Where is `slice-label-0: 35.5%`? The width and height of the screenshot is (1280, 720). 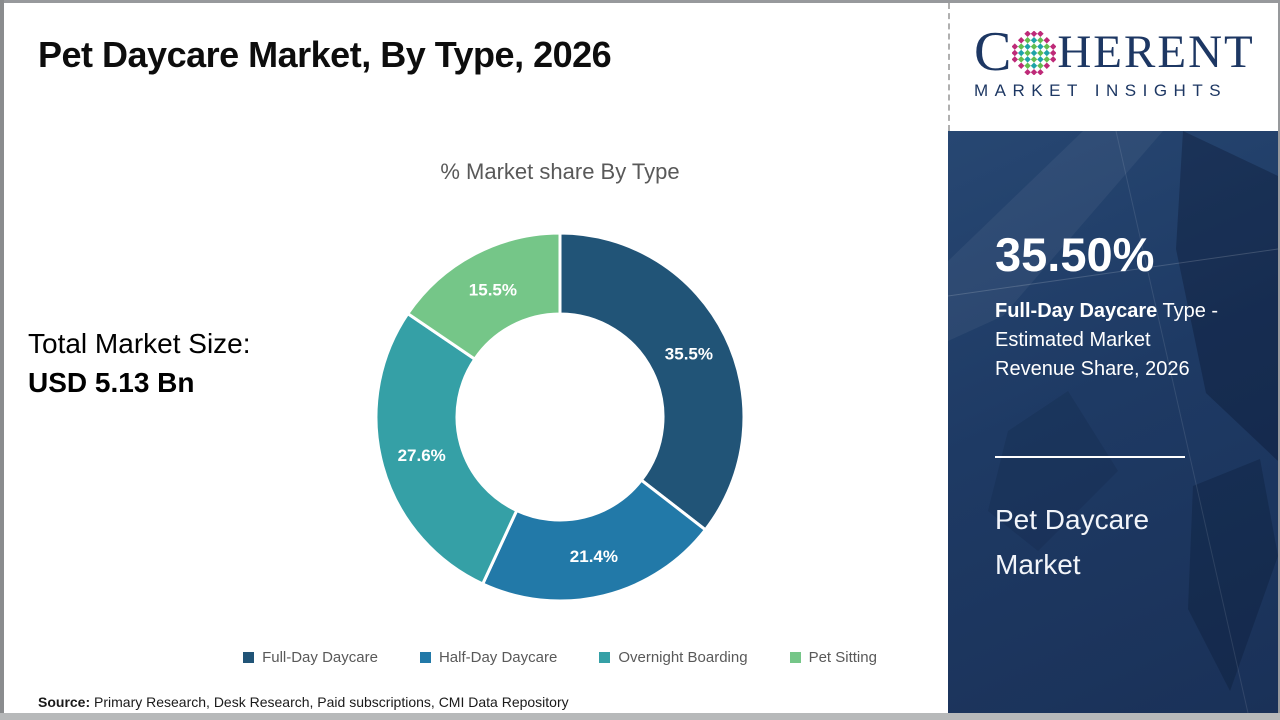 slice-label-0: 35.5% is located at coordinates (689, 353).